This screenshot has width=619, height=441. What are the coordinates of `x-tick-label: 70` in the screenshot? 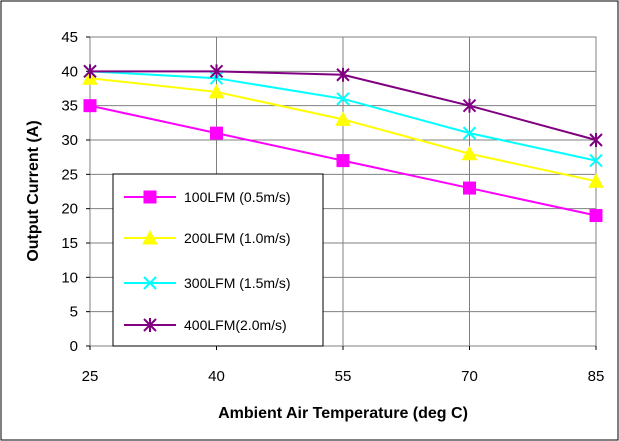 It's located at (469, 376).